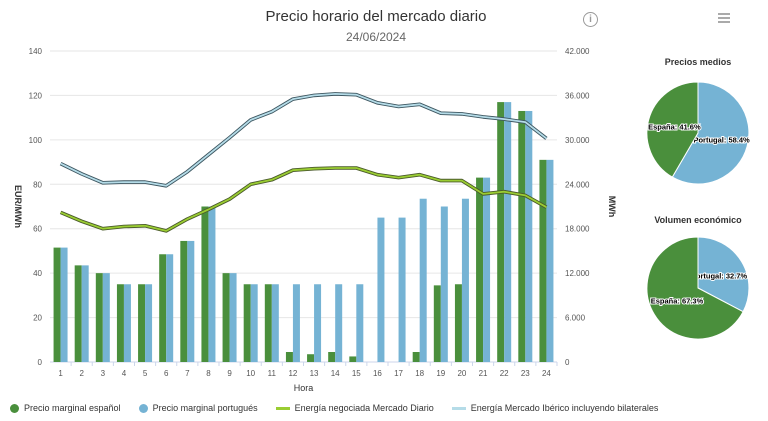 The height and width of the screenshot is (421, 768). I want to click on legend-item-portugal-price: Precio marginal portugués, so click(198, 408).